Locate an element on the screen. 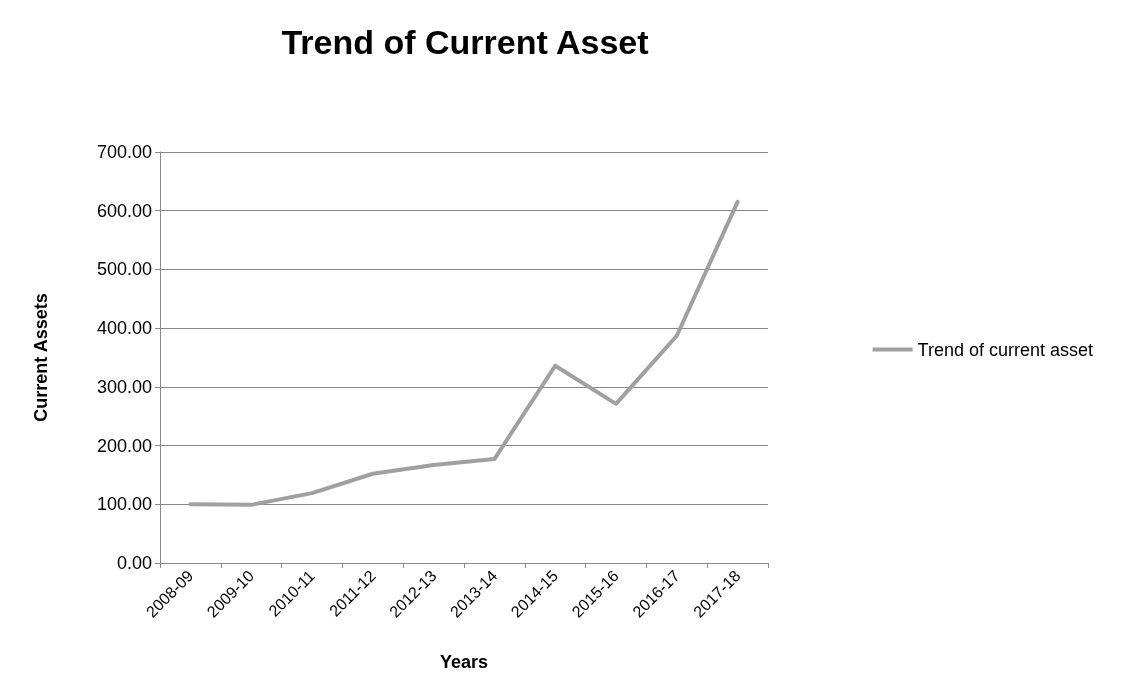  y-axis-title: Current Assets is located at coordinates (41, 357).